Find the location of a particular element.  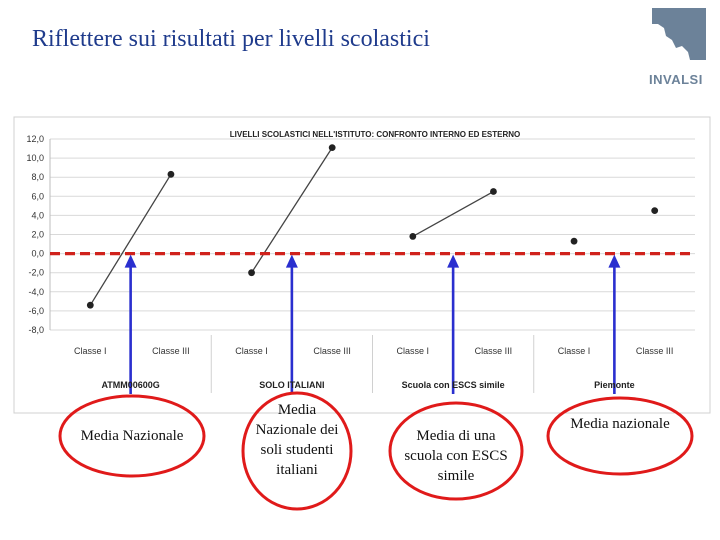

y-tick-label: 12,0 is located at coordinates (35, 139).